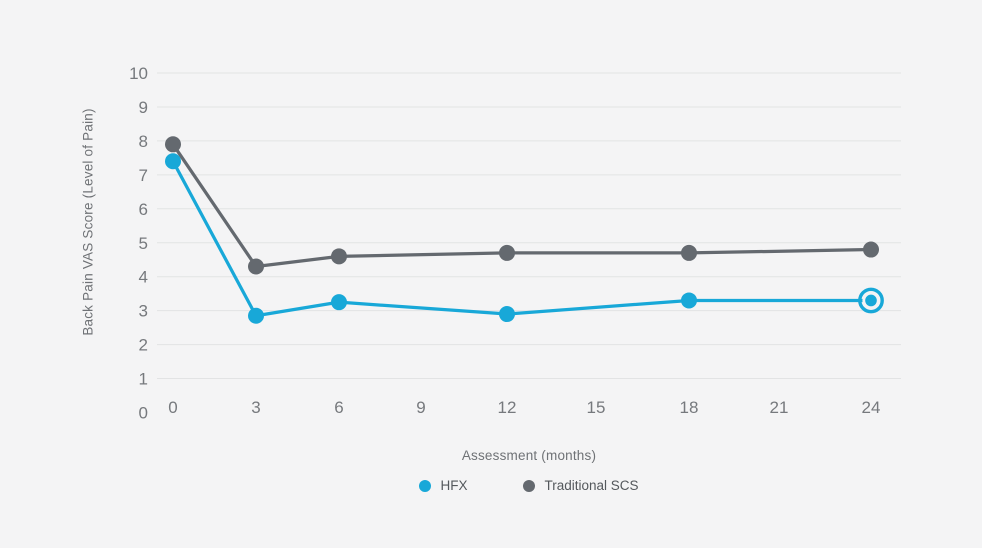  What do you see at coordinates (143, 243) in the screenshot?
I see `y-tick-label-5: 5` at bounding box center [143, 243].